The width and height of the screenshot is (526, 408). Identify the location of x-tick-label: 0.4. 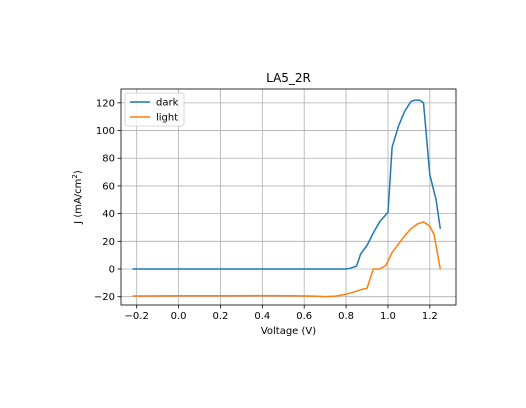
(262, 316).